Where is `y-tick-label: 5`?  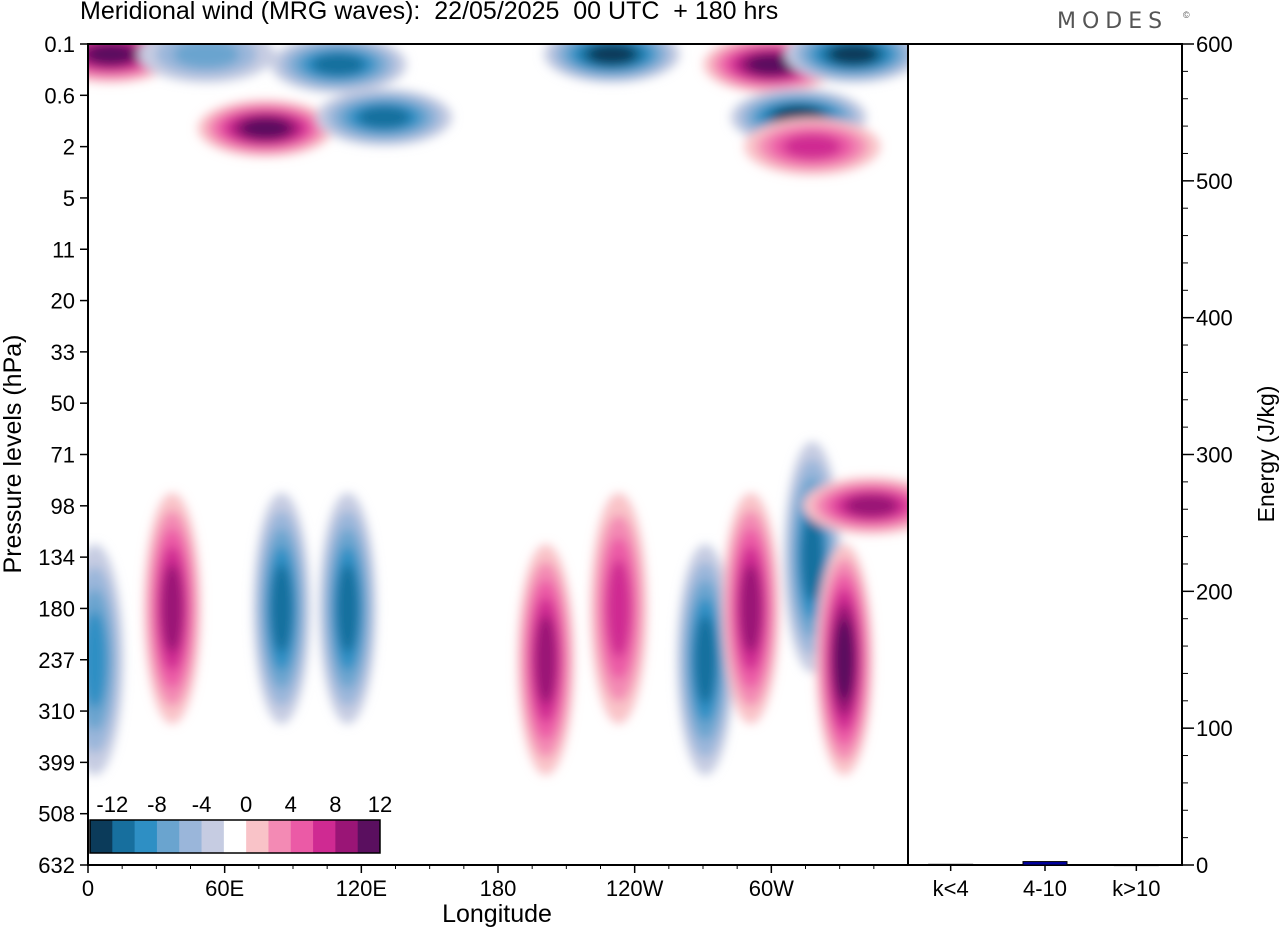
y-tick-label: 5 is located at coordinates (69, 198).